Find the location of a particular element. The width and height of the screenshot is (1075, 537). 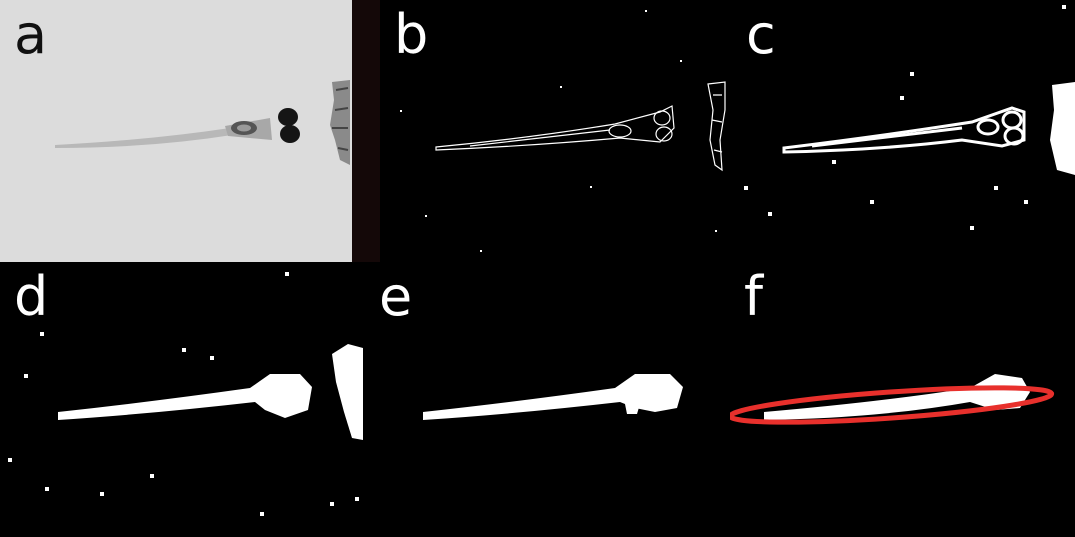

ellipse-fit-image is located at coordinates (892, 399).